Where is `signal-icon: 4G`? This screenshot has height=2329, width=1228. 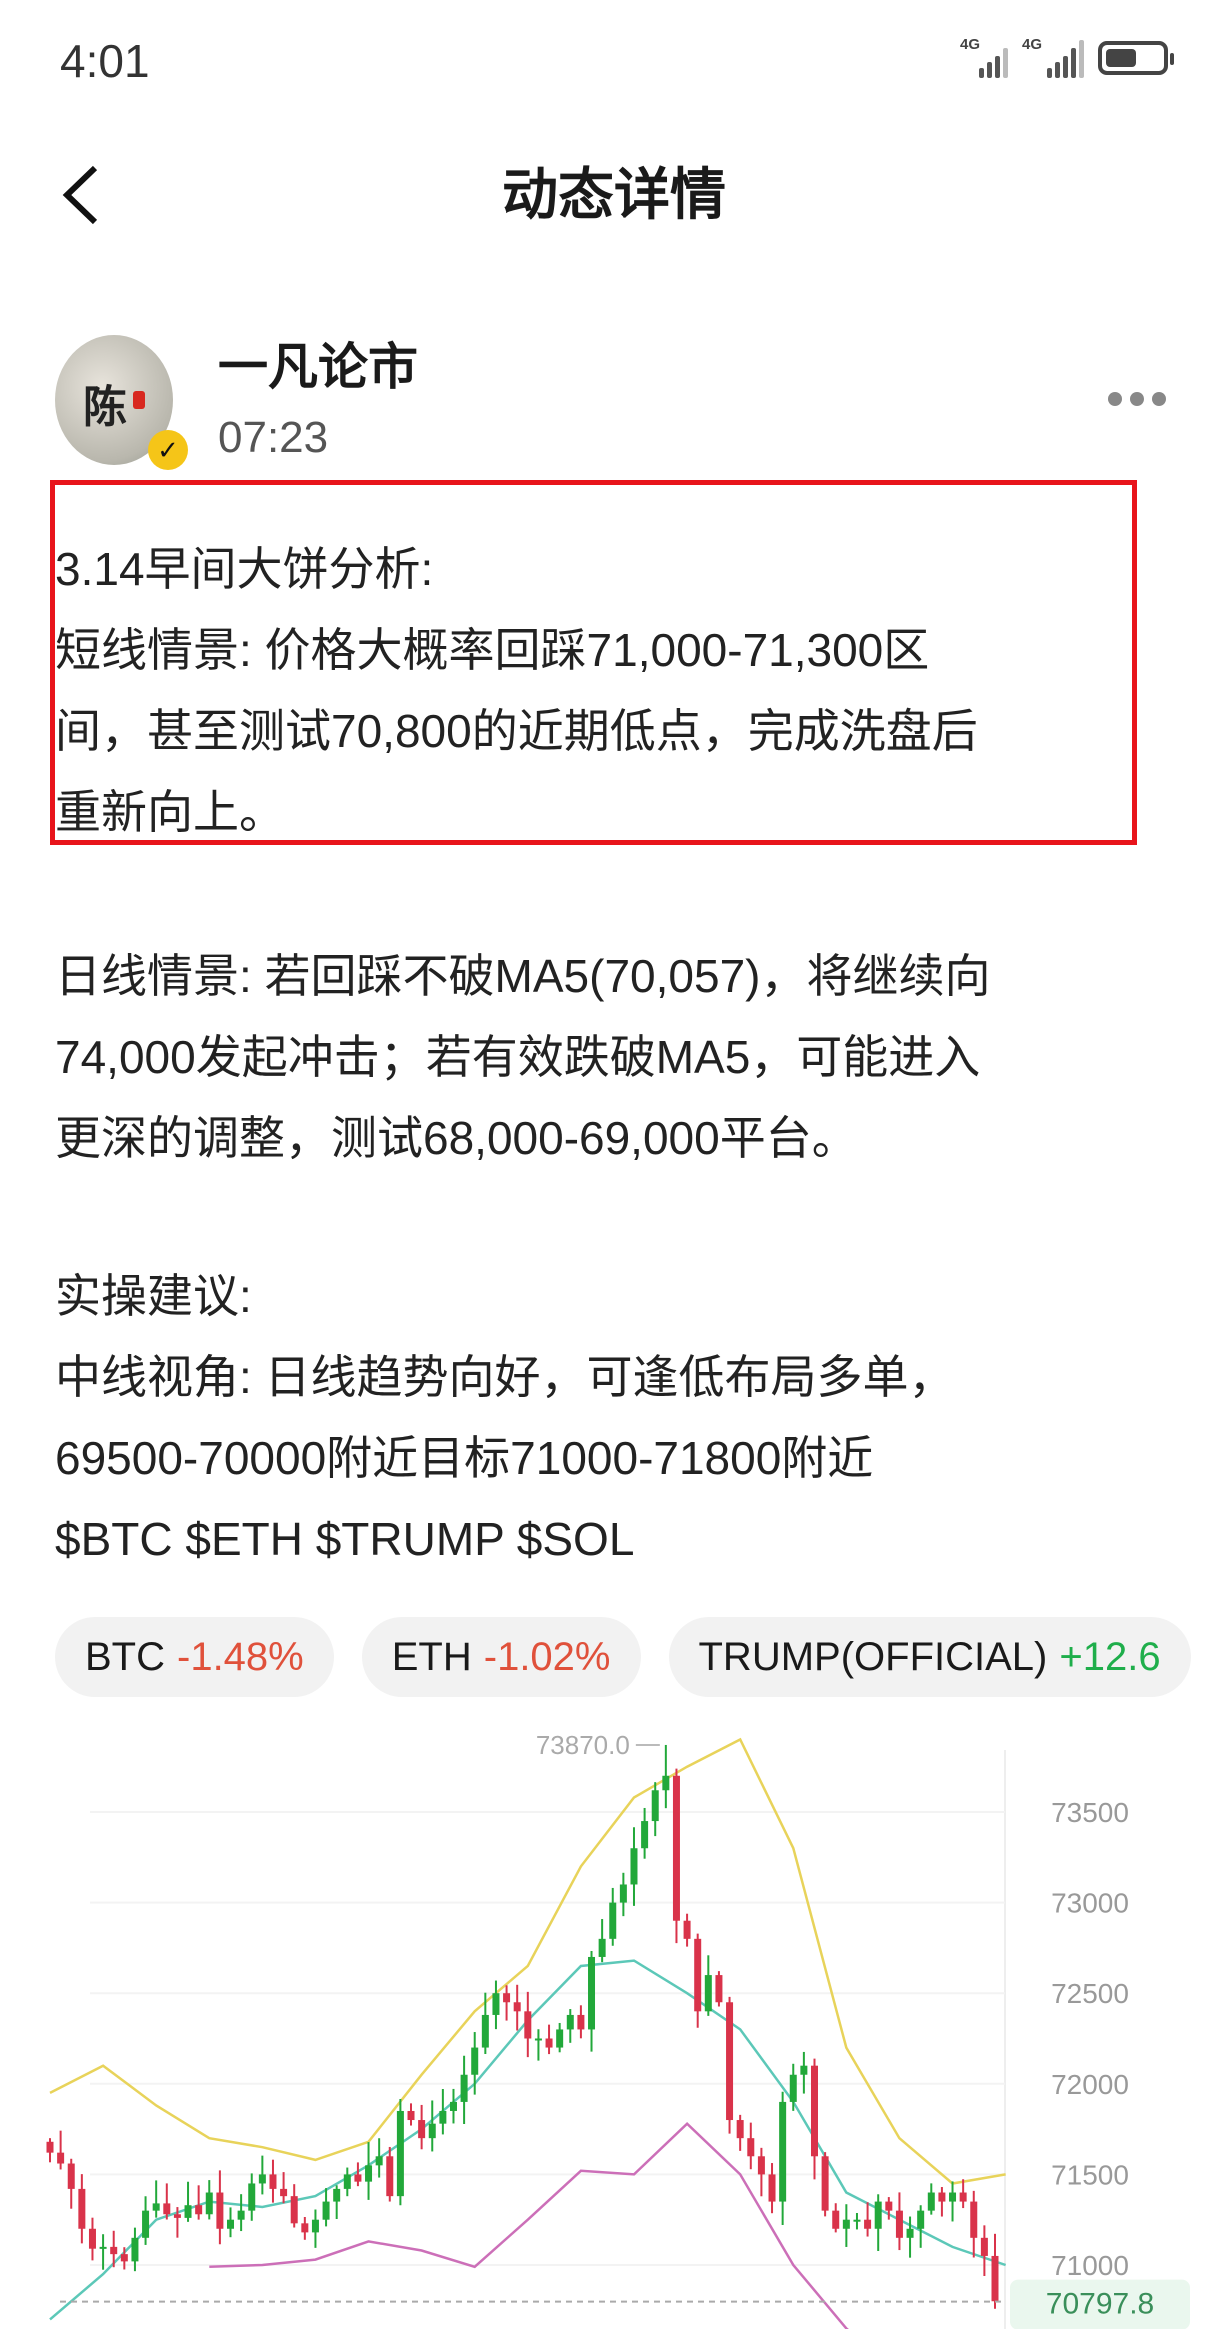 signal-icon: 4G is located at coordinates (984, 57).